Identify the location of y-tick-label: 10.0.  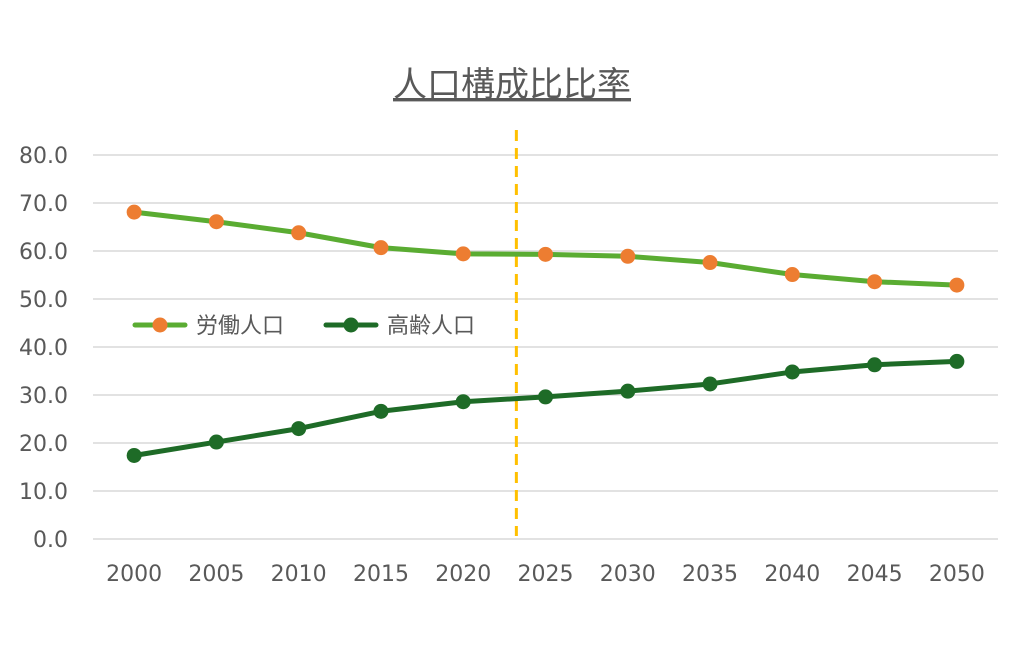
(43, 492).